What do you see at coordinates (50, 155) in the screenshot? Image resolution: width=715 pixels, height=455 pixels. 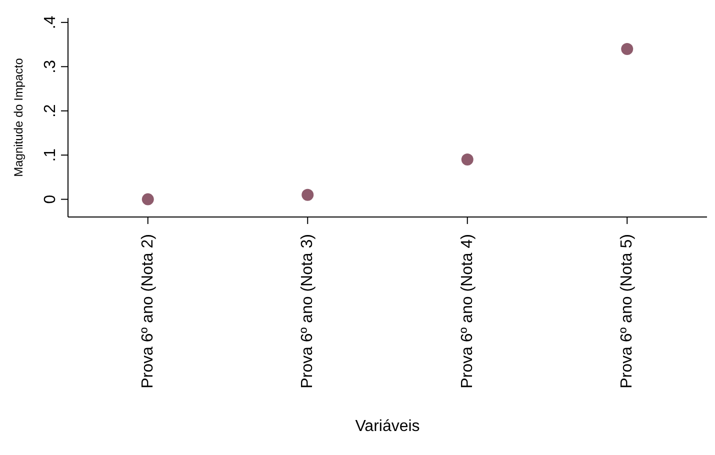 I see `y-tick-label: .1` at bounding box center [50, 155].